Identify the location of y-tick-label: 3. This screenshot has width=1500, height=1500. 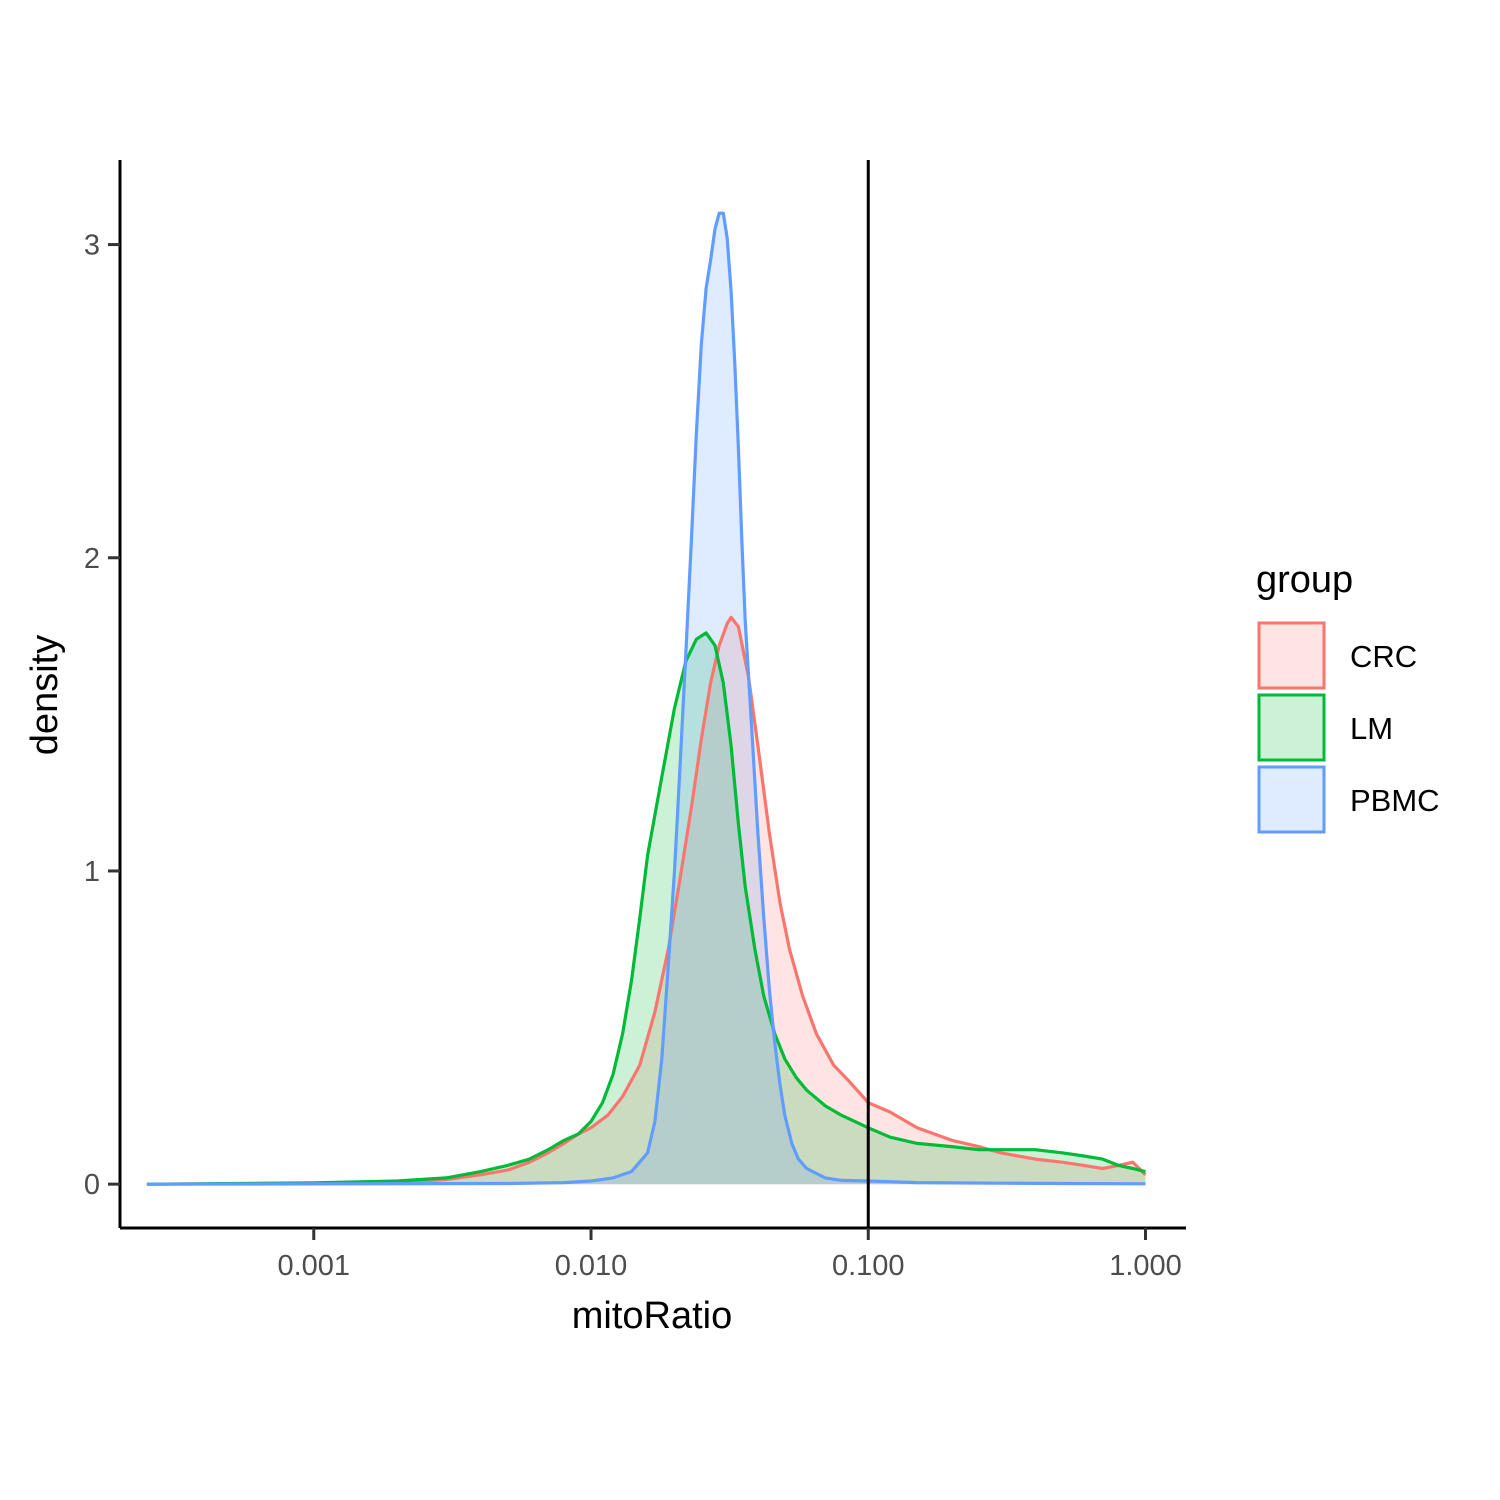
(92, 246).